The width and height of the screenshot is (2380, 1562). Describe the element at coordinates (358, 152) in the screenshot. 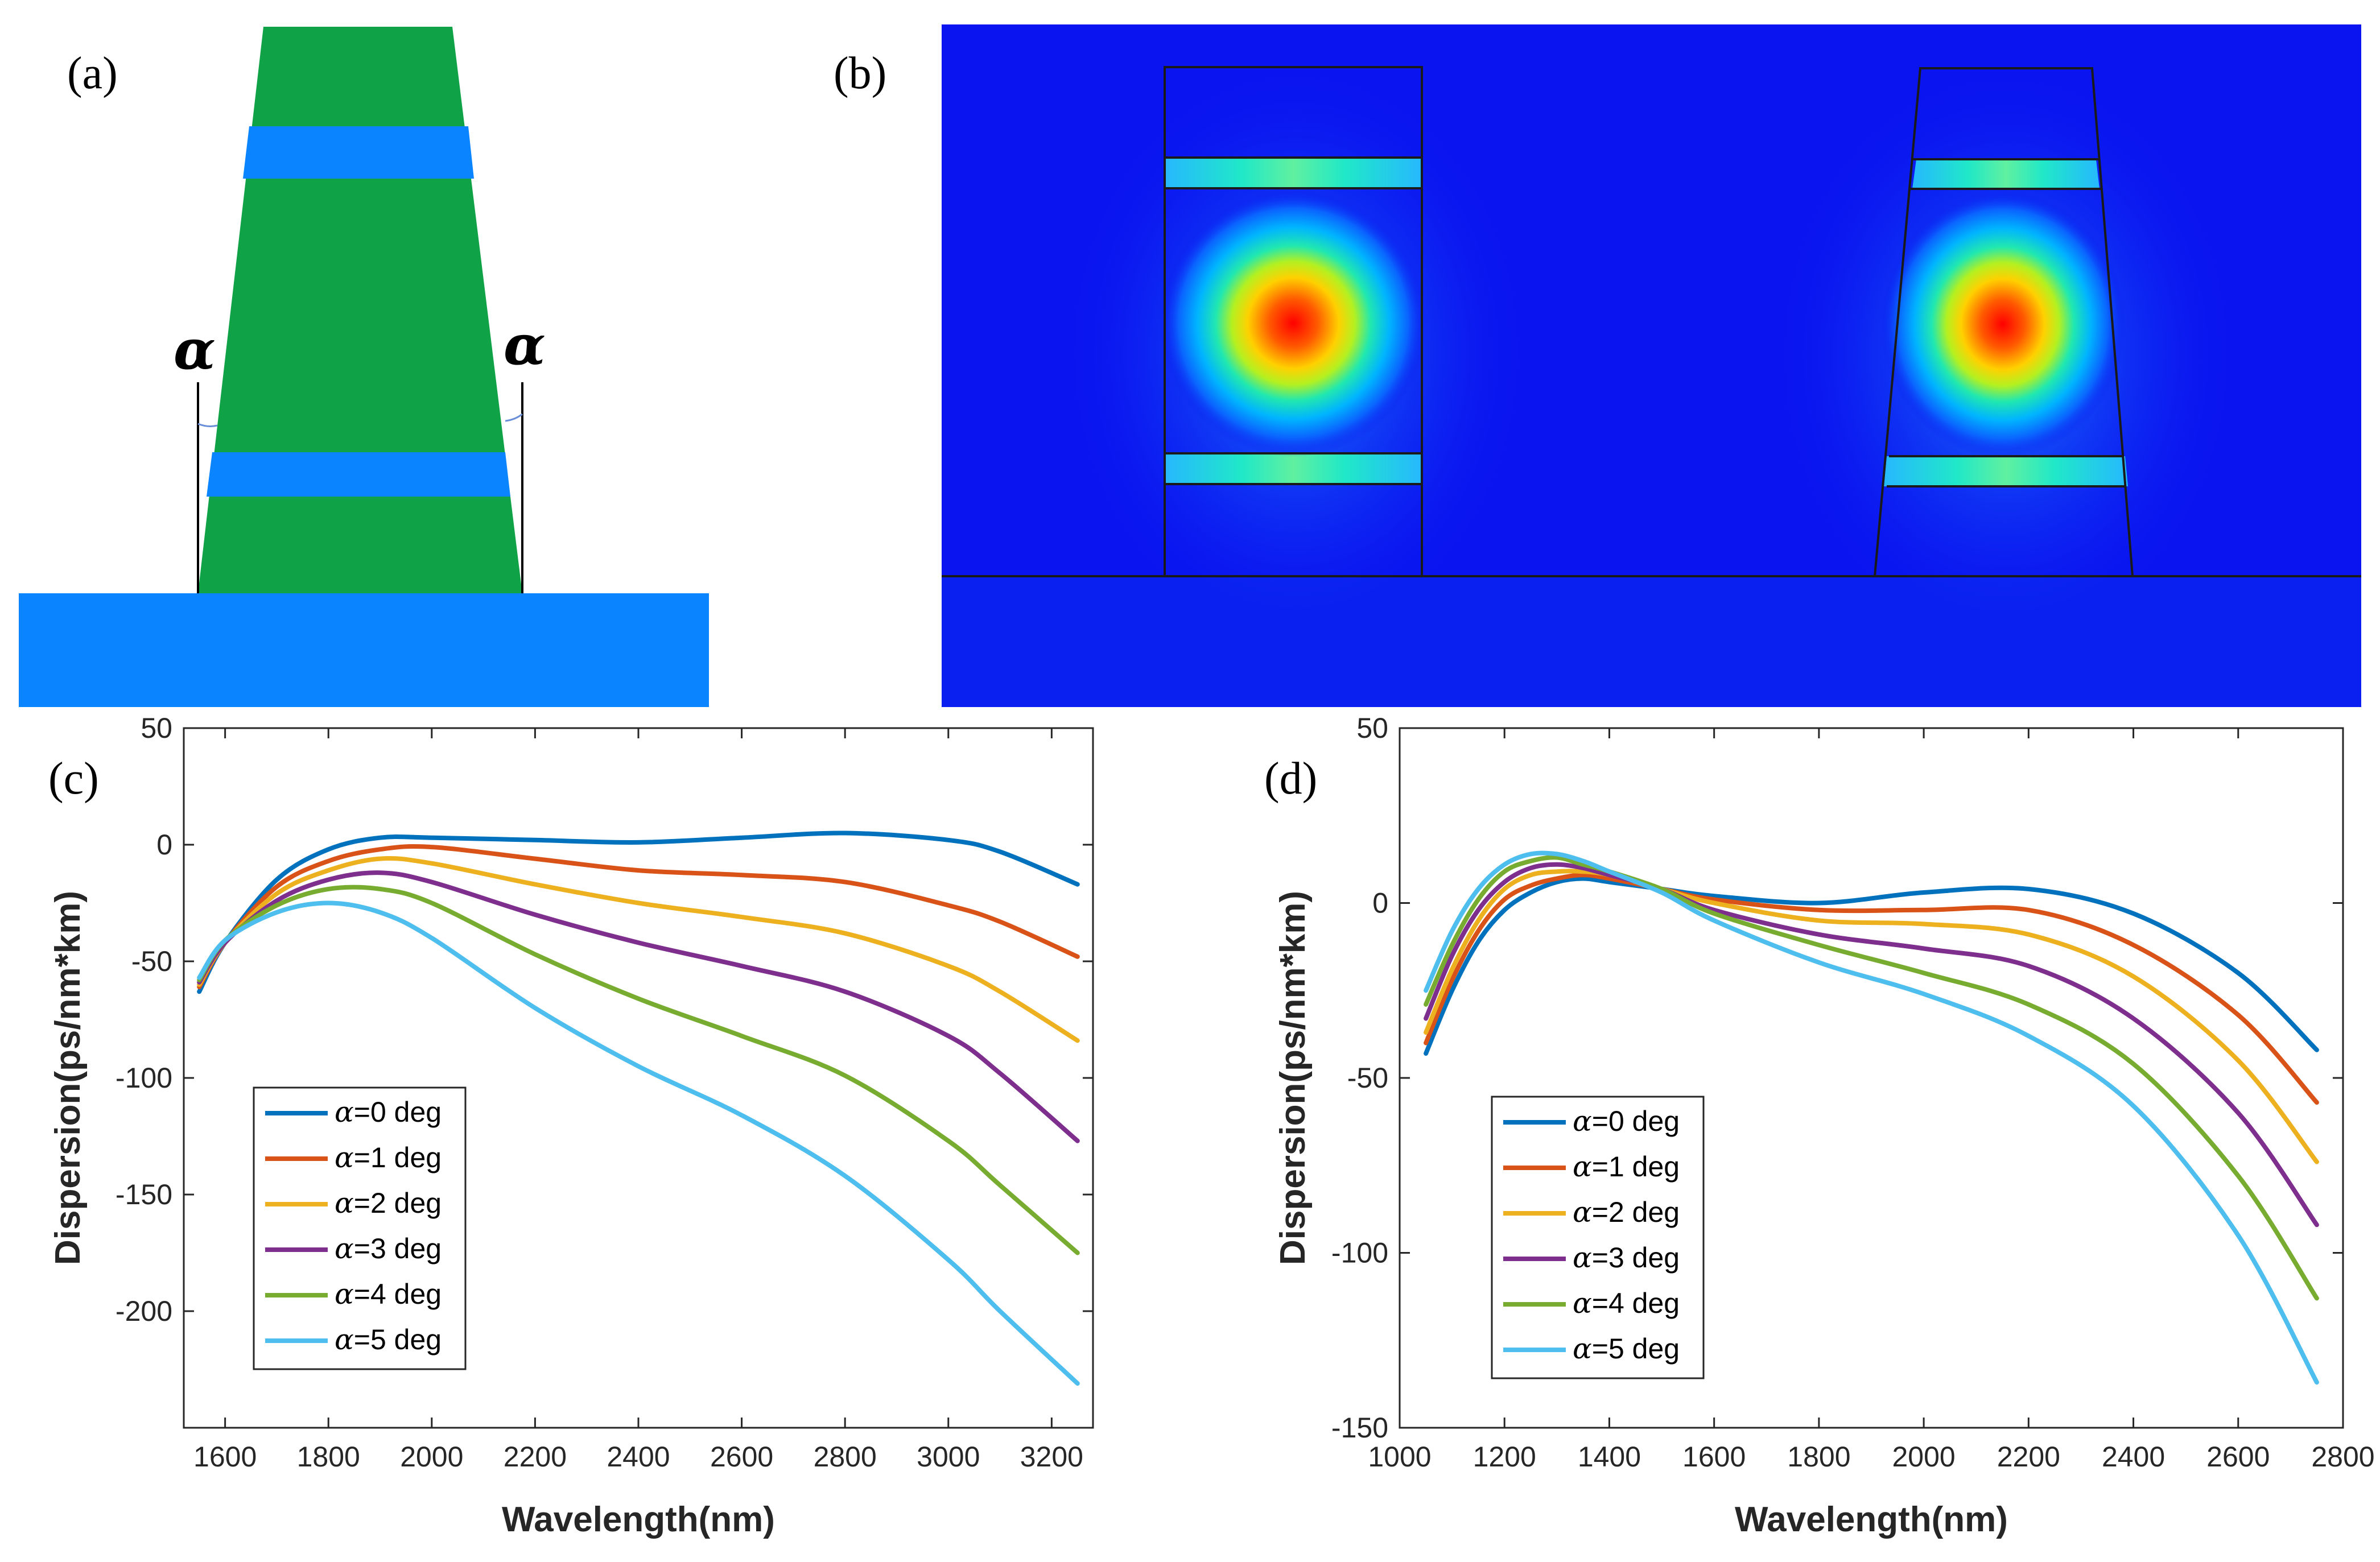

I see `upper-layer` at that location.